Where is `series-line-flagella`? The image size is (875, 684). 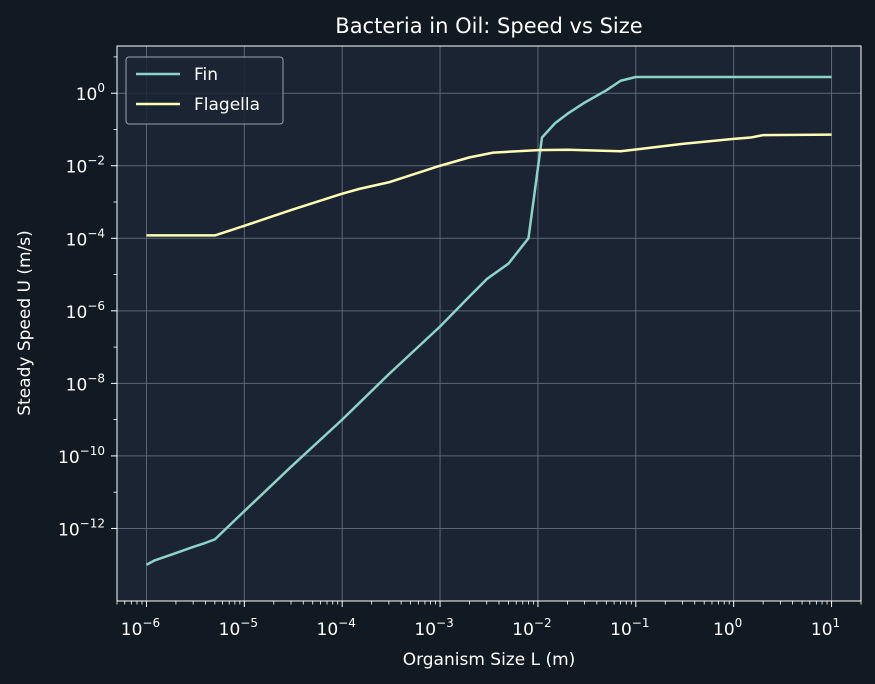
series-line-flagella is located at coordinates (489, 185).